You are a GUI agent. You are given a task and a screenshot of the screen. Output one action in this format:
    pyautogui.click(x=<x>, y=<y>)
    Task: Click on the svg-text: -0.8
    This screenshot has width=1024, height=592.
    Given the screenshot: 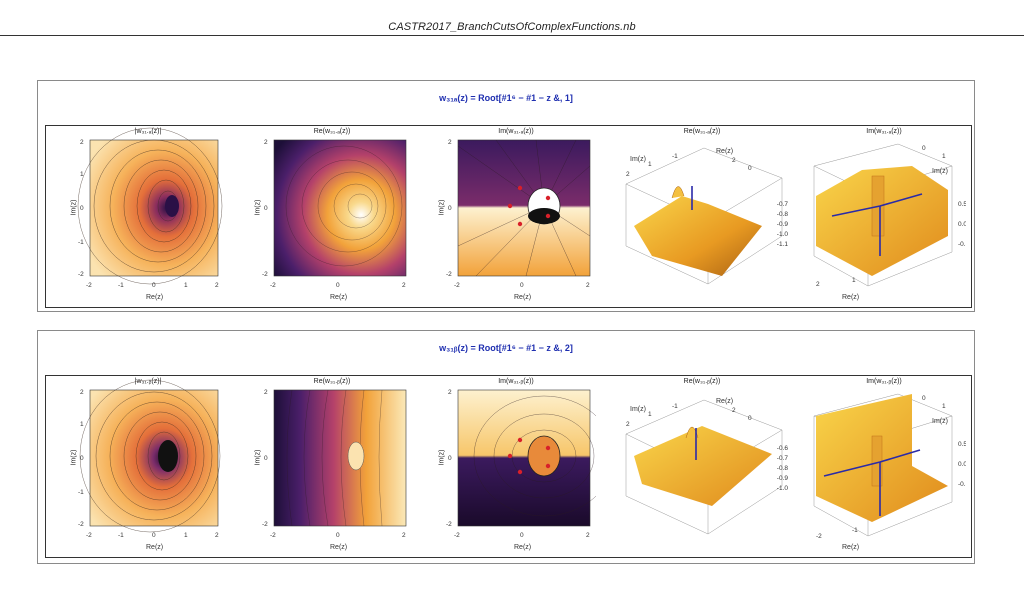 What is the action you would take?
    pyautogui.click(x=783, y=214)
    